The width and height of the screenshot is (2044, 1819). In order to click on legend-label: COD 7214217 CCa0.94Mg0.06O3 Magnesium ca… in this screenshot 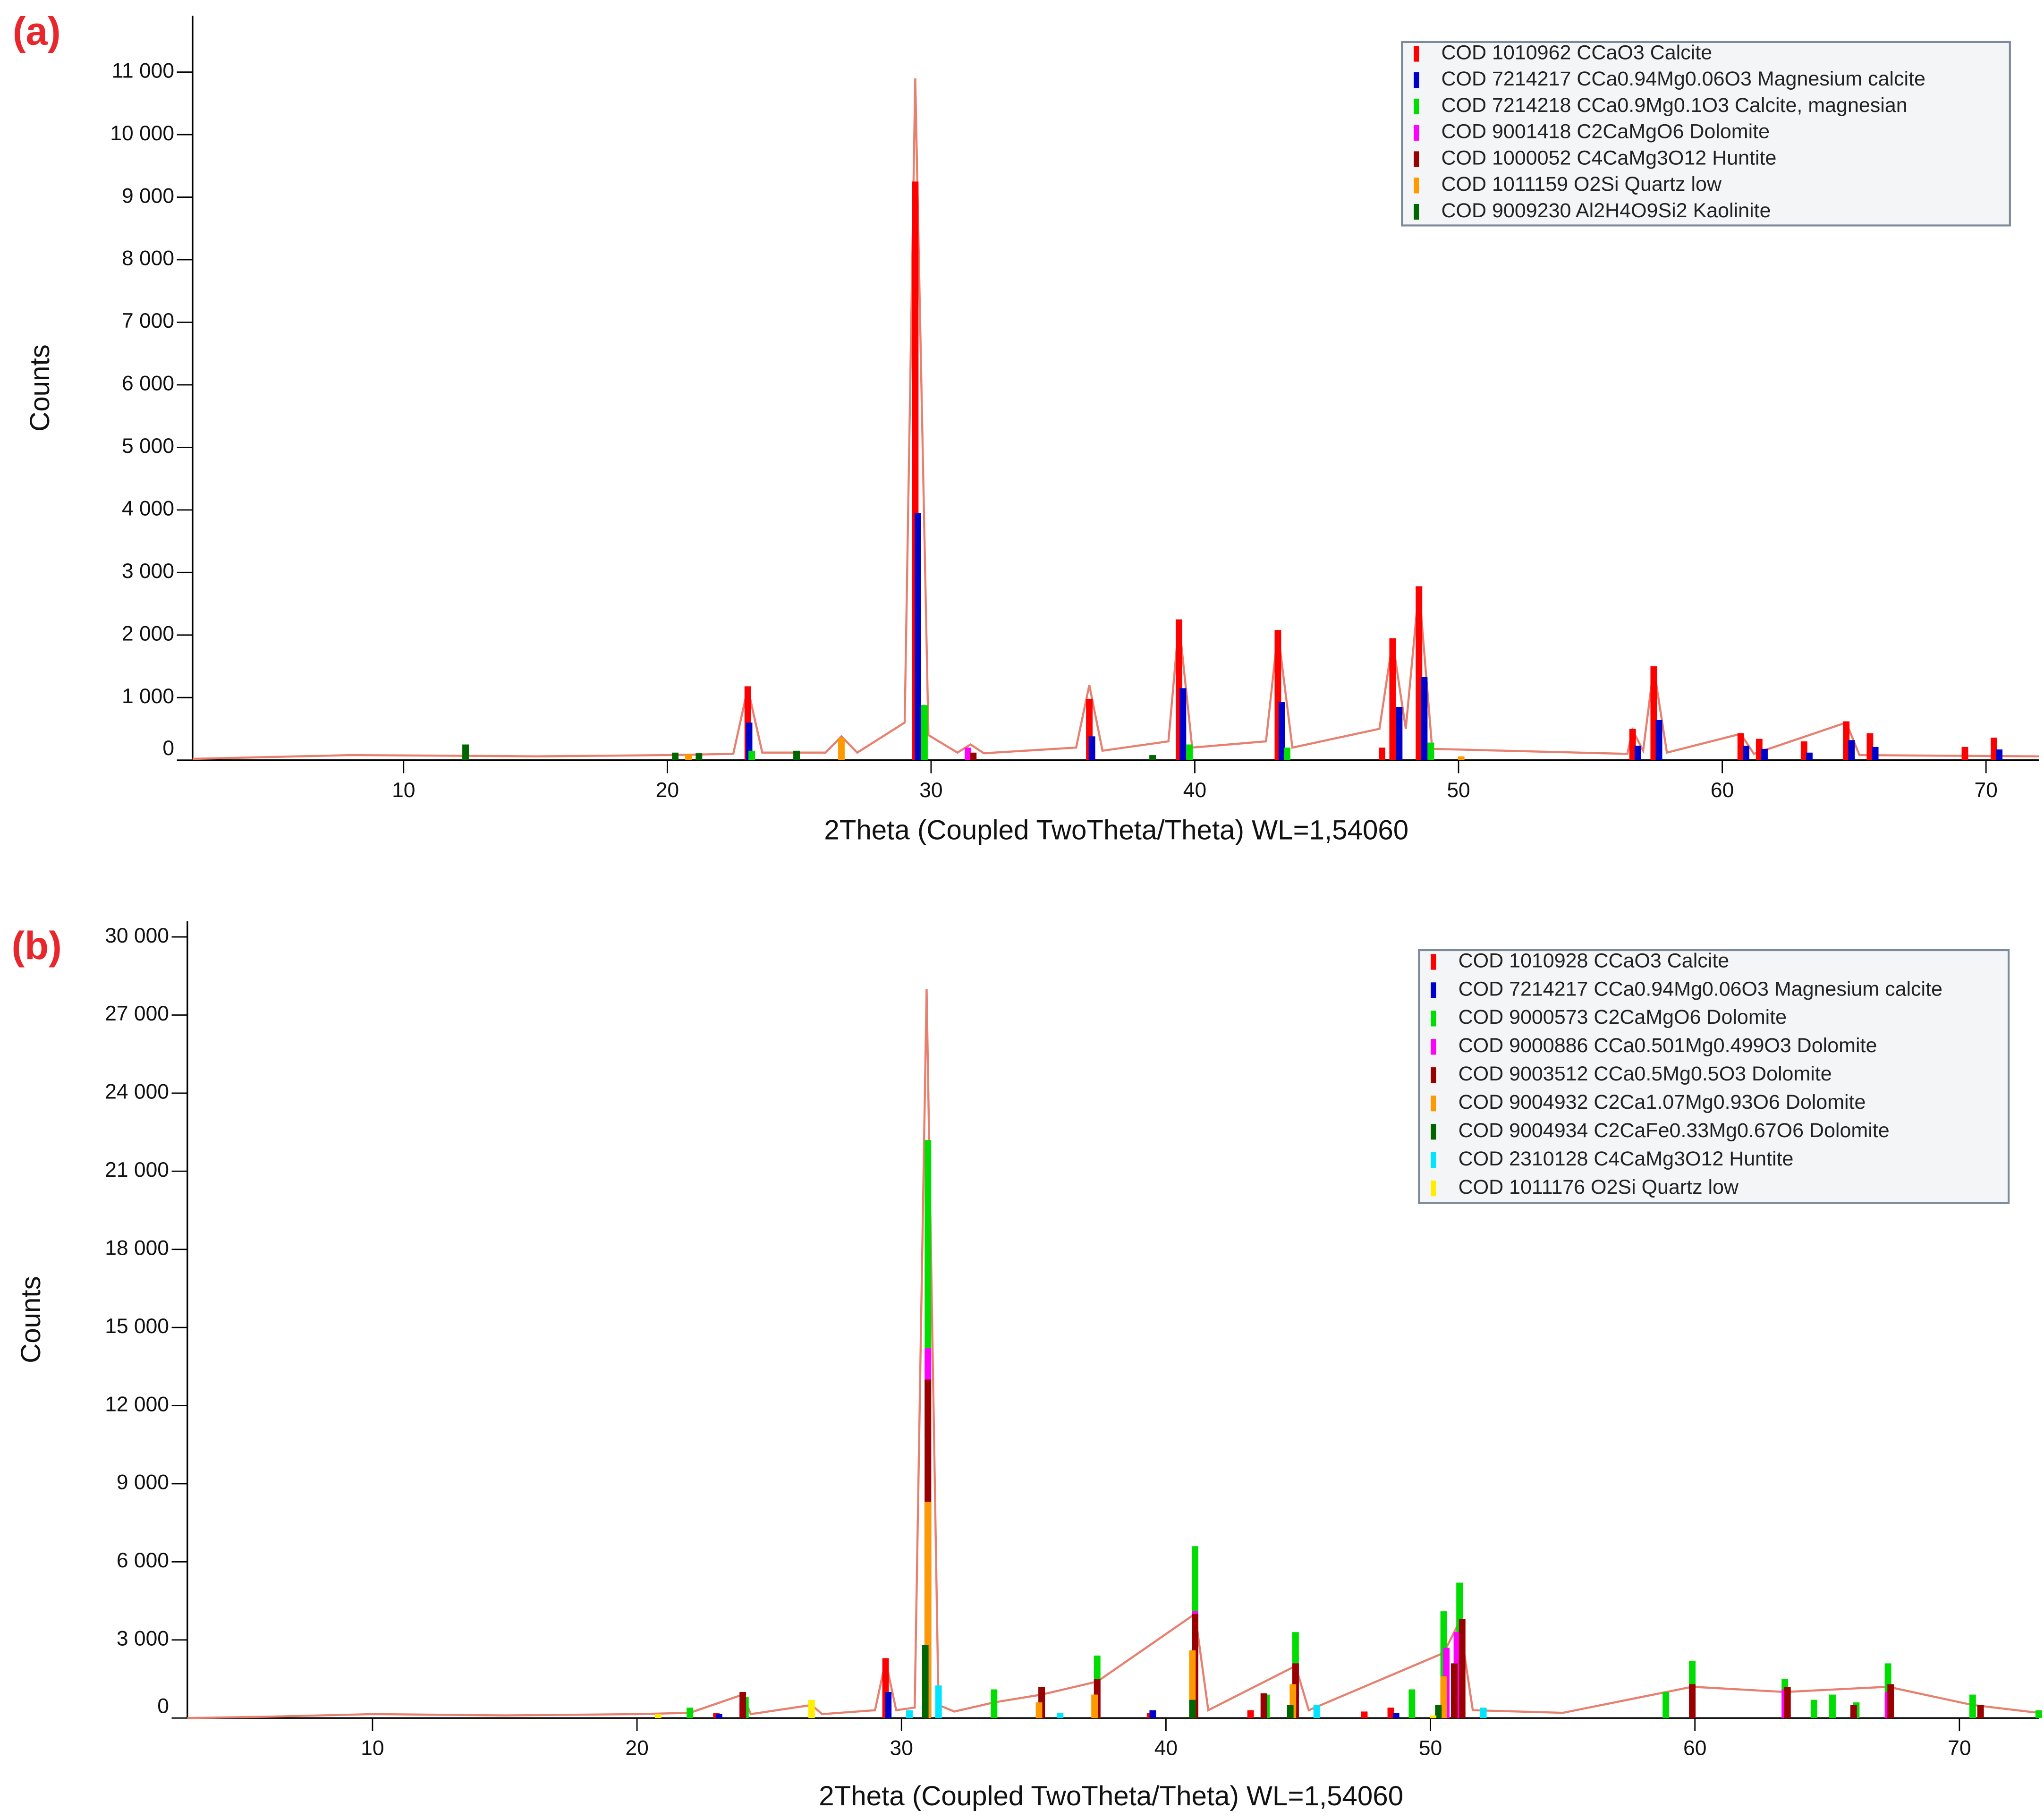, I will do `click(1684, 79)`.